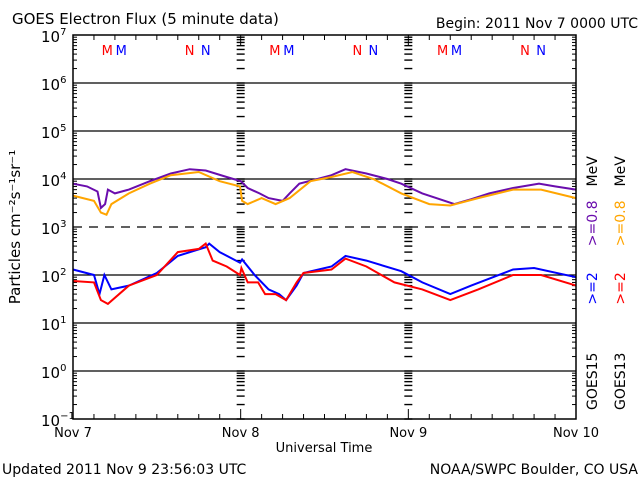 The width and height of the screenshot is (640, 480). I want to click on y-tick-label: 10⁻¹, so click(58, 420).